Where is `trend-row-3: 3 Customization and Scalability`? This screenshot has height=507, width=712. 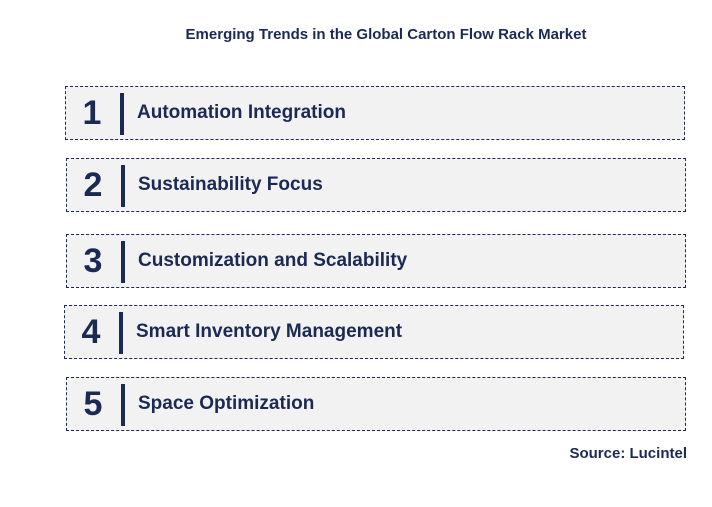
trend-row-3: 3 Customization and Scalability is located at coordinates (376, 261).